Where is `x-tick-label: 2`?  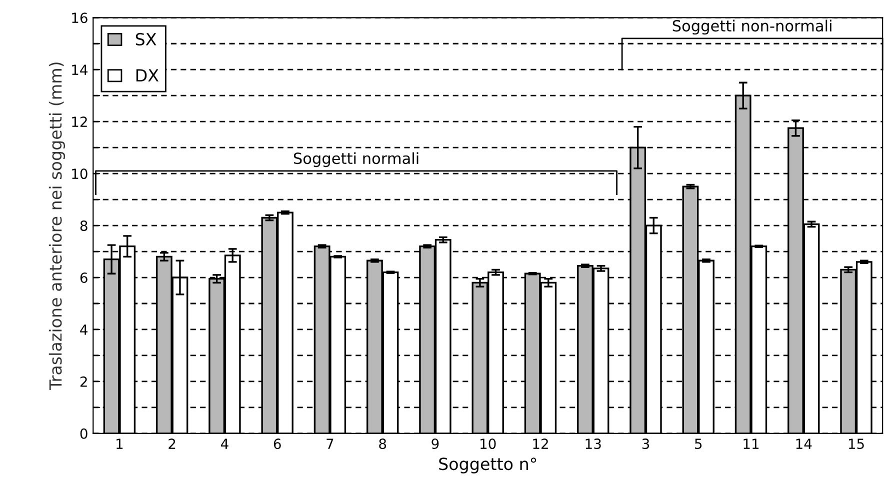
x-tick-label: 2 is located at coordinates (172, 443).